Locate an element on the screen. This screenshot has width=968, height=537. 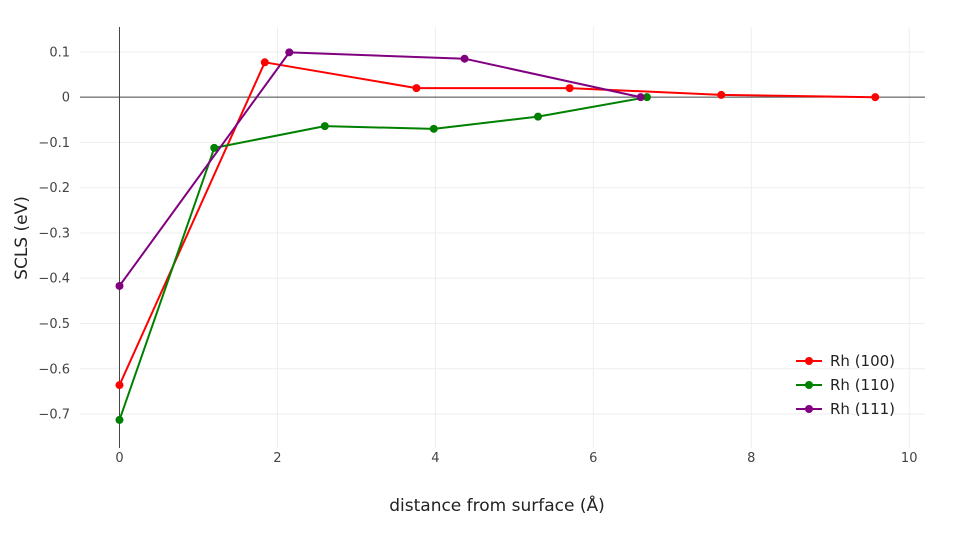
legend-item-2: Rh (111) is located at coordinates (845, 409).